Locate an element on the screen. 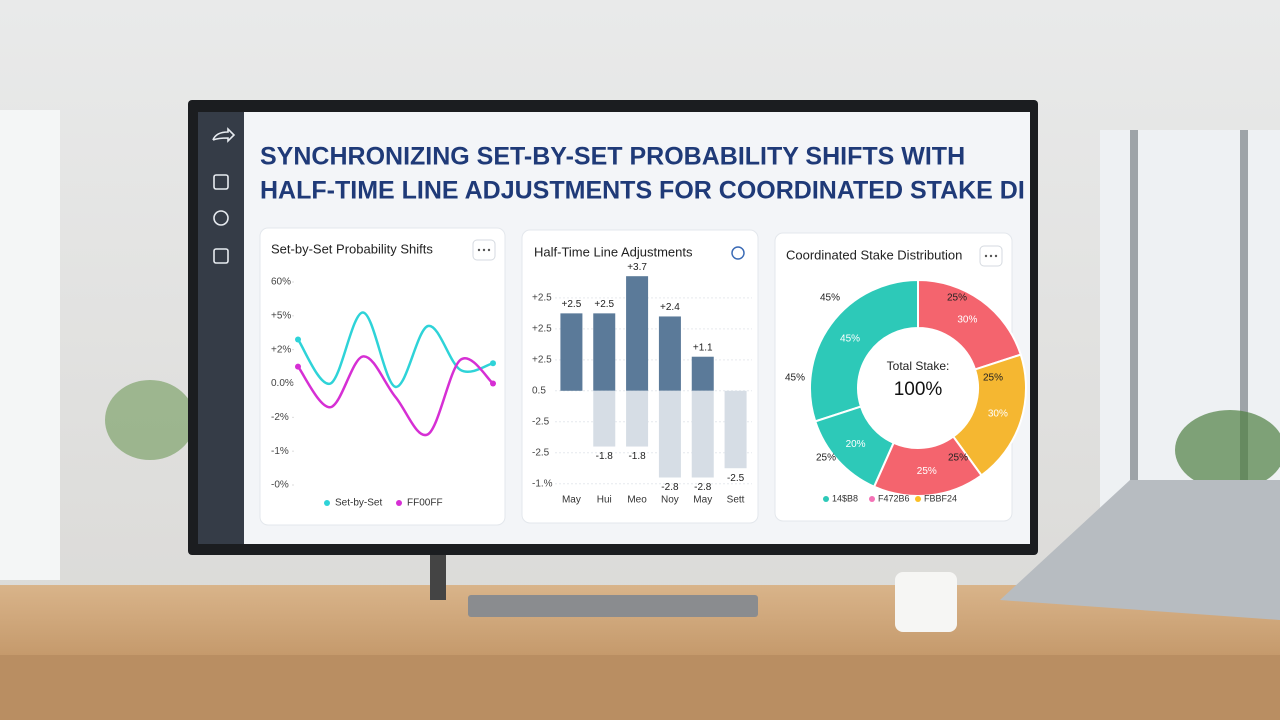  value-label: +2.4 is located at coordinates (670, 307).